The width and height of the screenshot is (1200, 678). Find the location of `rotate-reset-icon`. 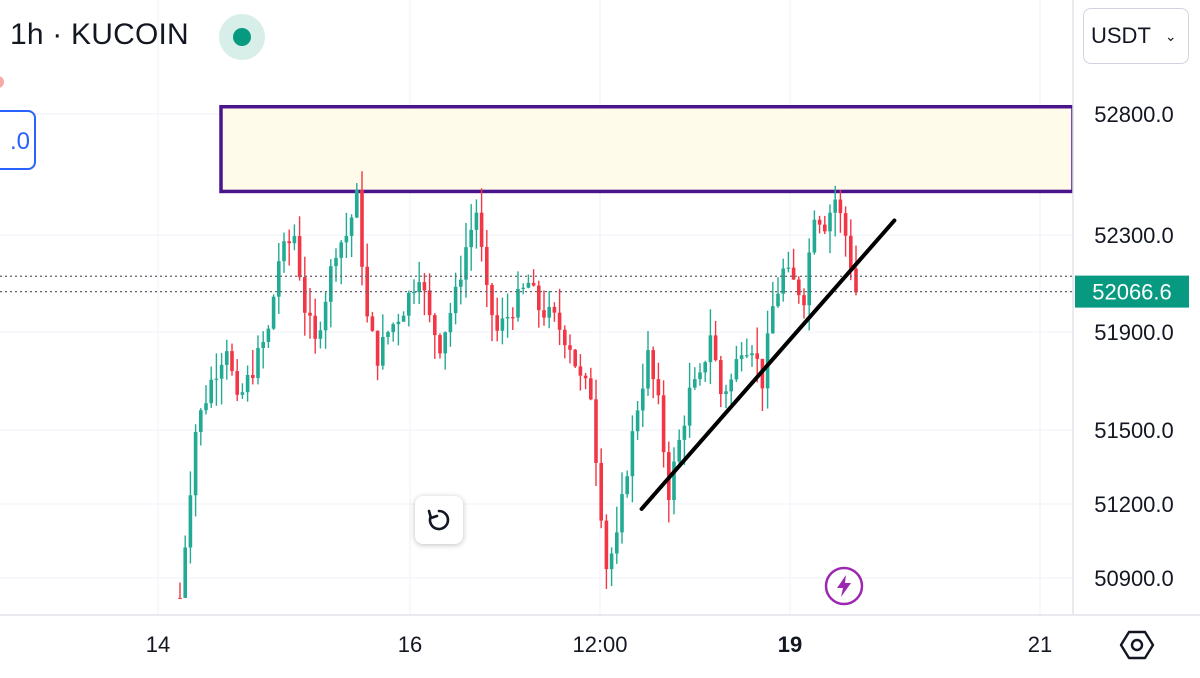

rotate-reset-icon is located at coordinates (438, 520).